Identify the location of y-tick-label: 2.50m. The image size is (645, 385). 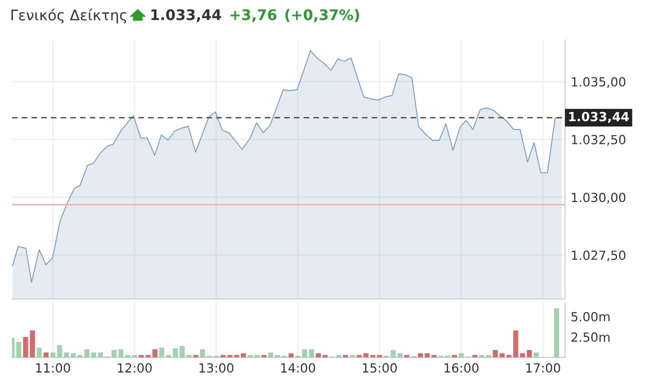
(590, 337).